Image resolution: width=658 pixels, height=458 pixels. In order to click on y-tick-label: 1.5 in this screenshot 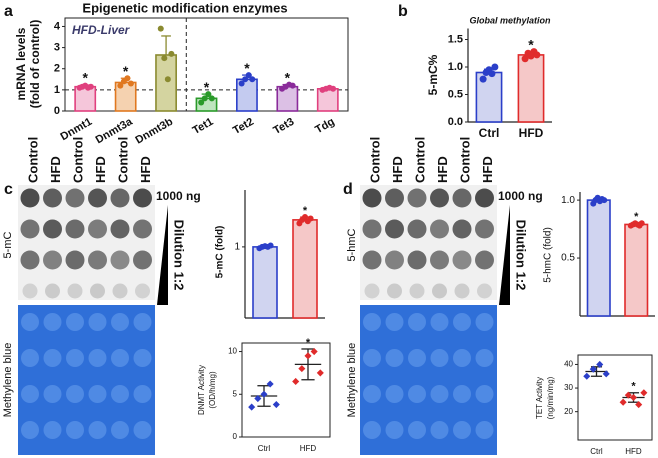, I will do `click(455, 39)`.